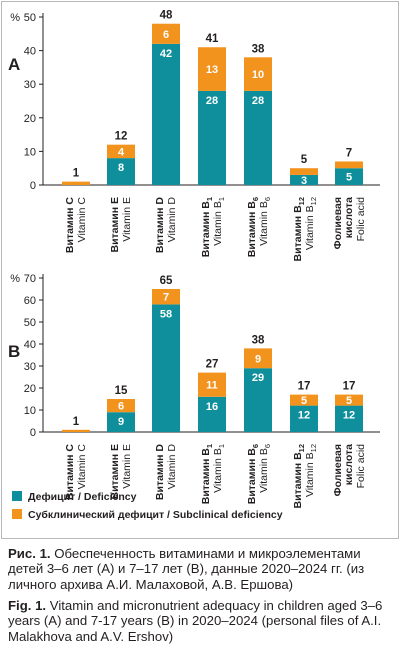 This screenshot has width=402, height=653. What do you see at coordinates (212, 39) in the screenshot?
I see `panel-a-total-value-label: 41` at bounding box center [212, 39].